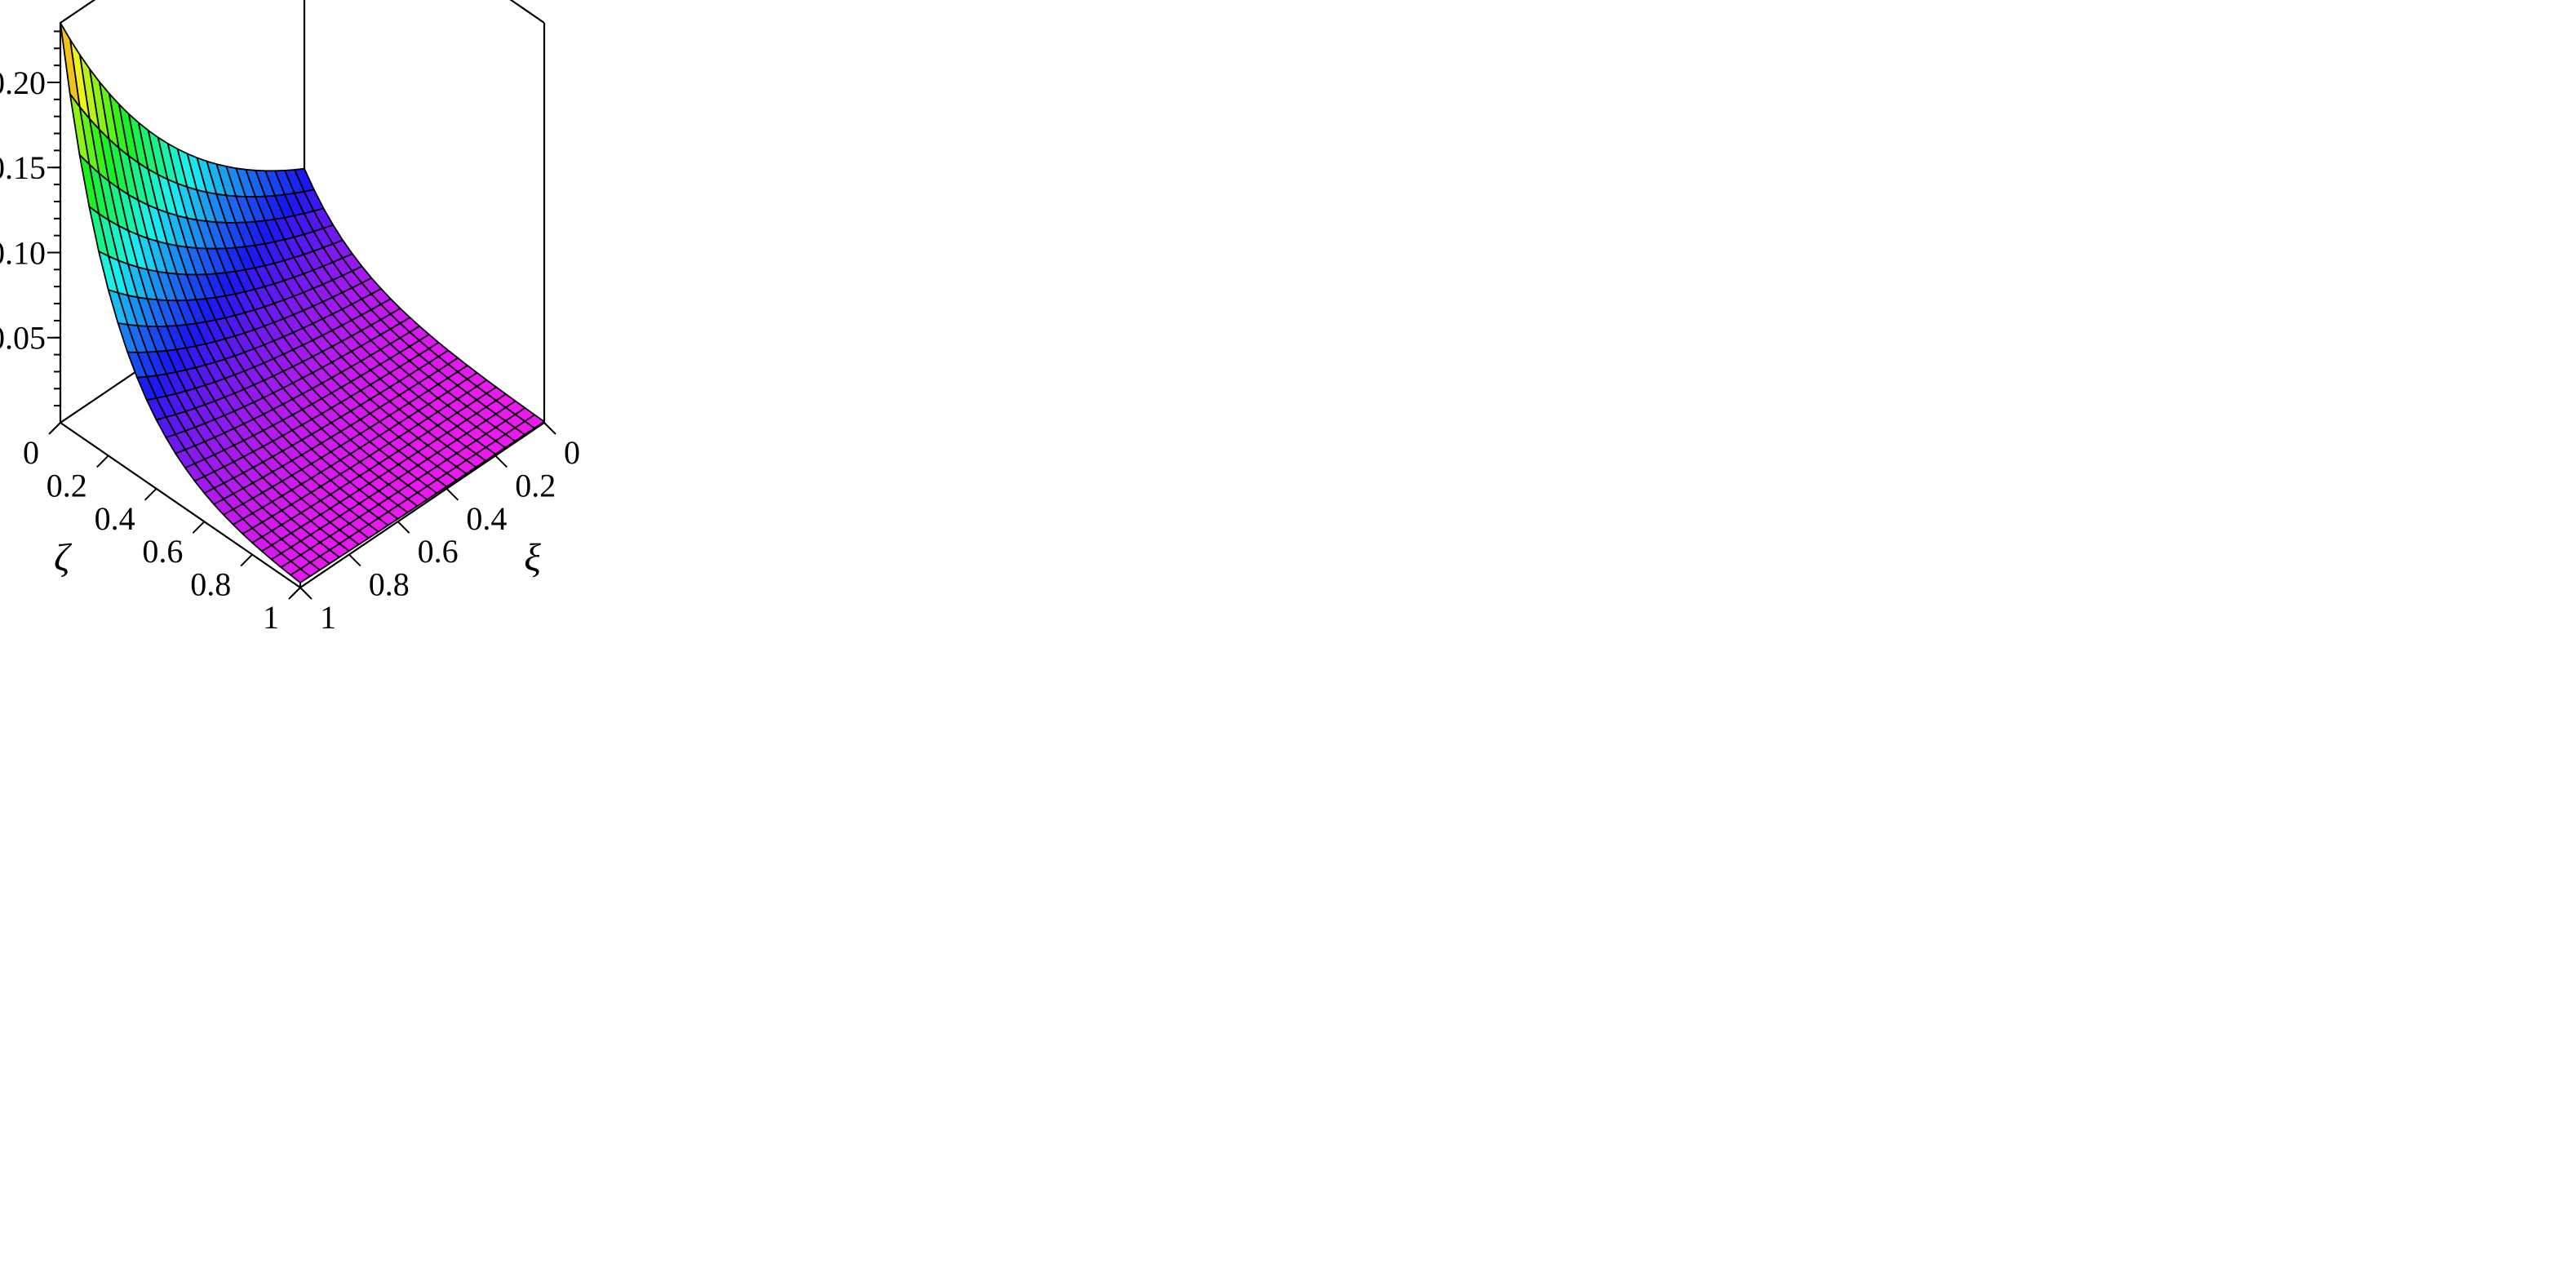  Describe the element at coordinates (31, 453) in the screenshot. I see `zeta-tick-label: 0` at that location.